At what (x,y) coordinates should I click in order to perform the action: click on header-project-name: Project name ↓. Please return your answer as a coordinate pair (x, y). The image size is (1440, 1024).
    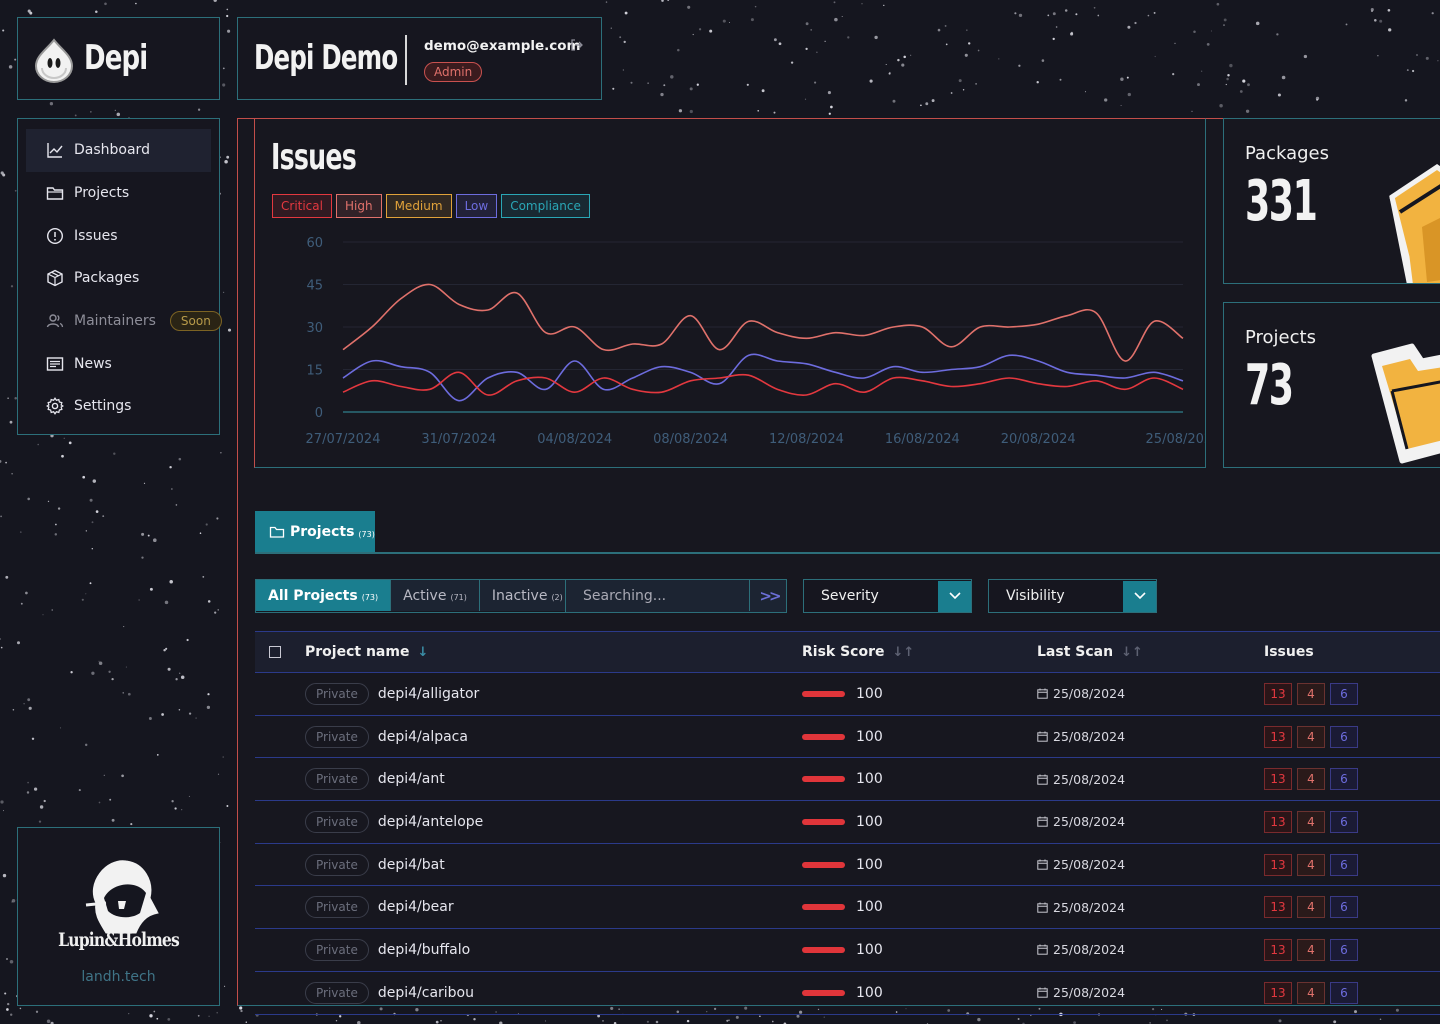
    Looking at the image, I should click on (366, 652).